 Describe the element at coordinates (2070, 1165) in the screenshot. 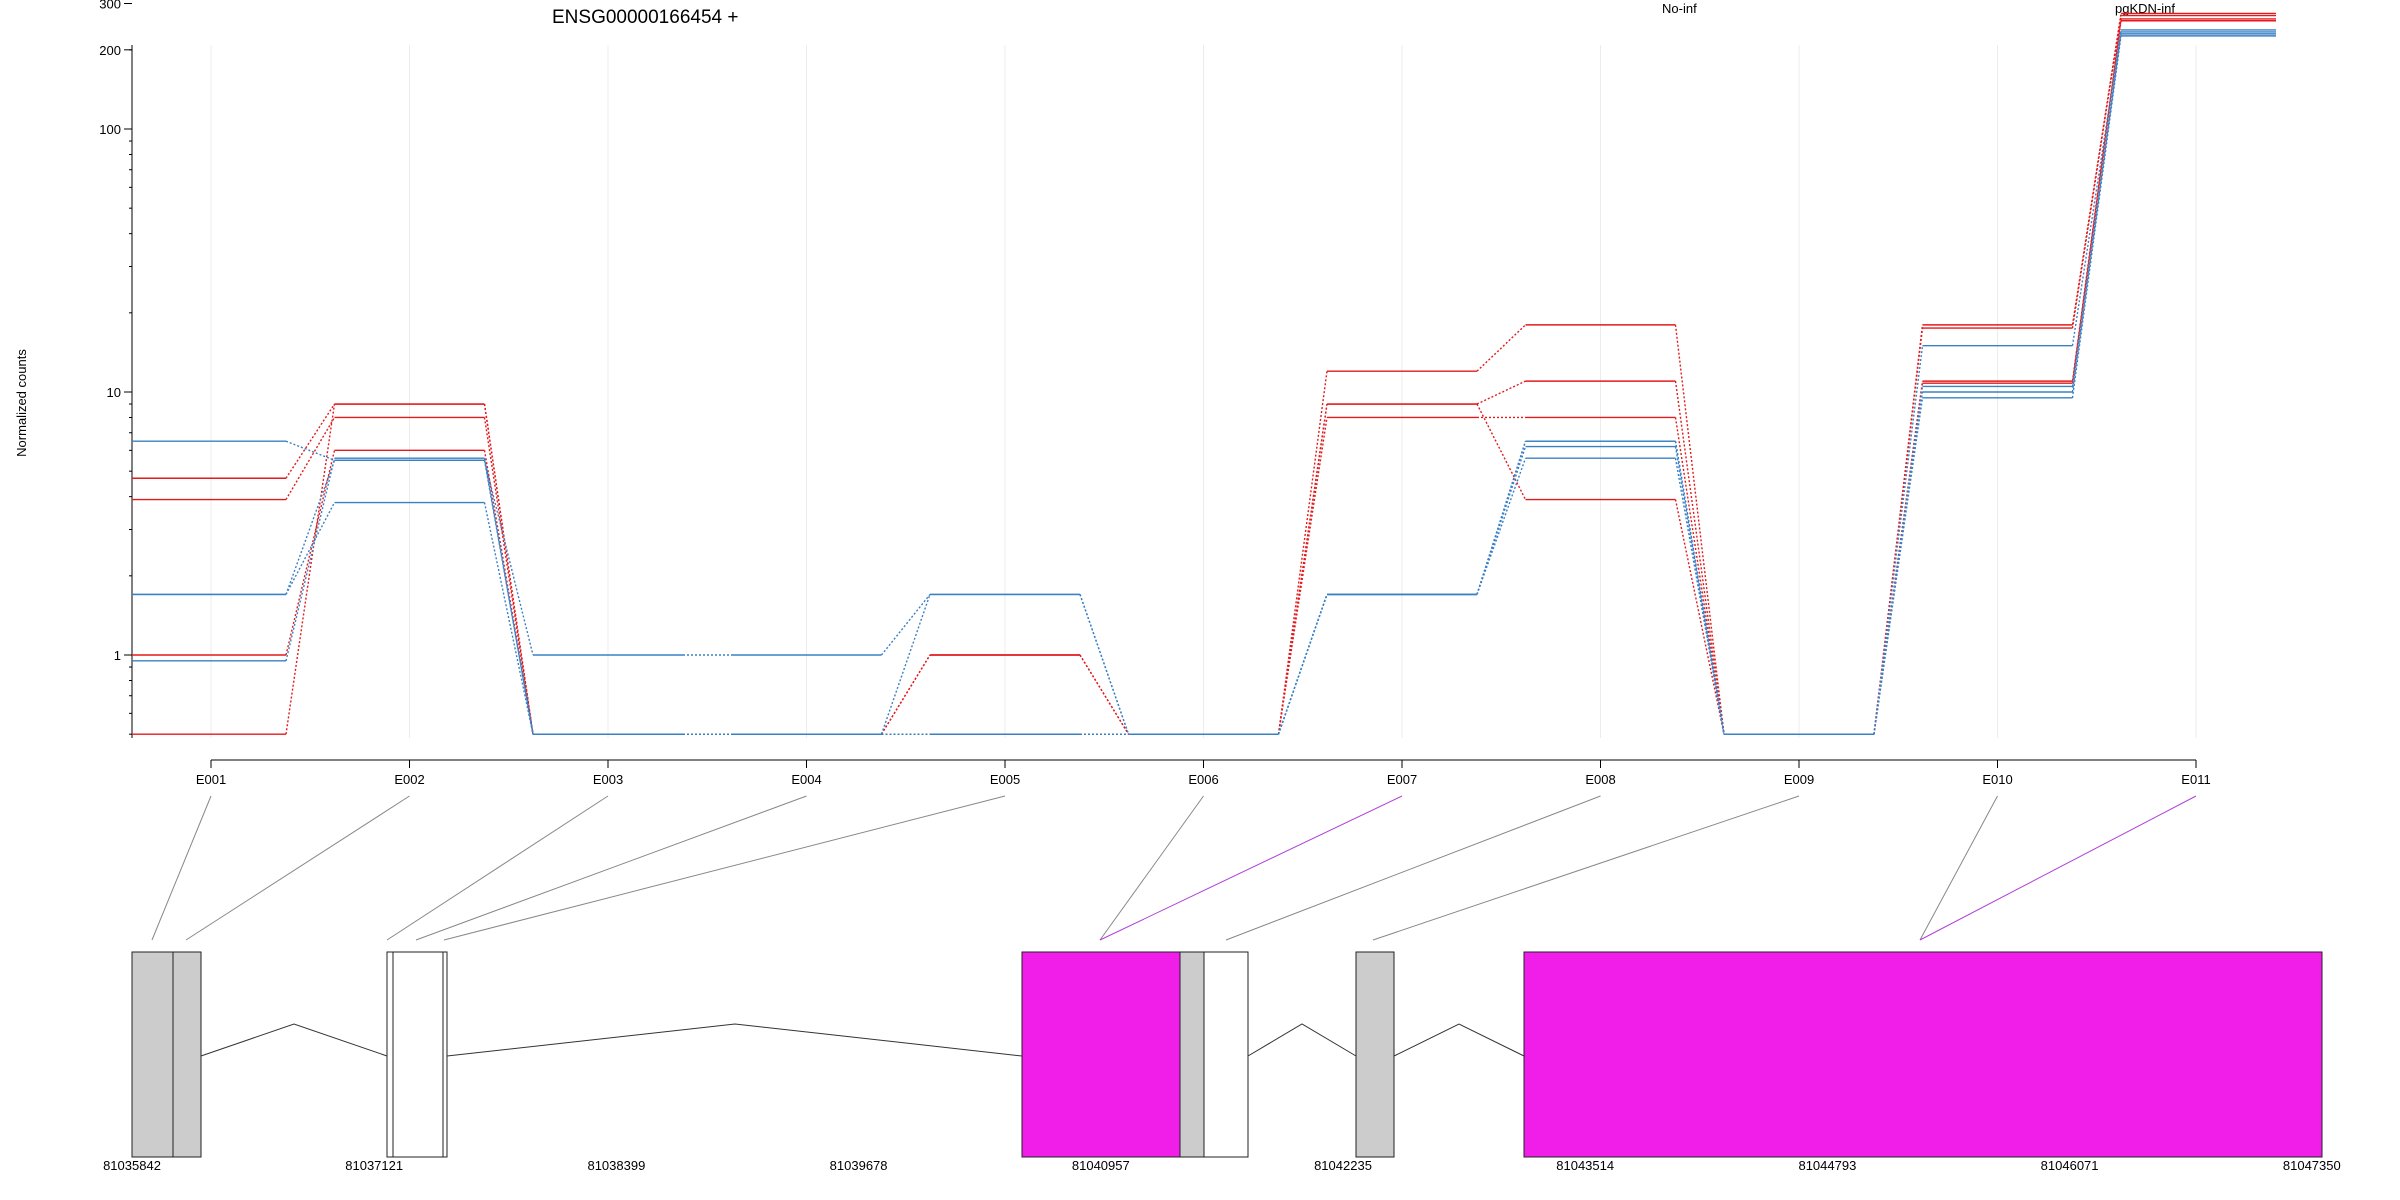

I see `genomic-coordinate-label: 81046071` at that location.